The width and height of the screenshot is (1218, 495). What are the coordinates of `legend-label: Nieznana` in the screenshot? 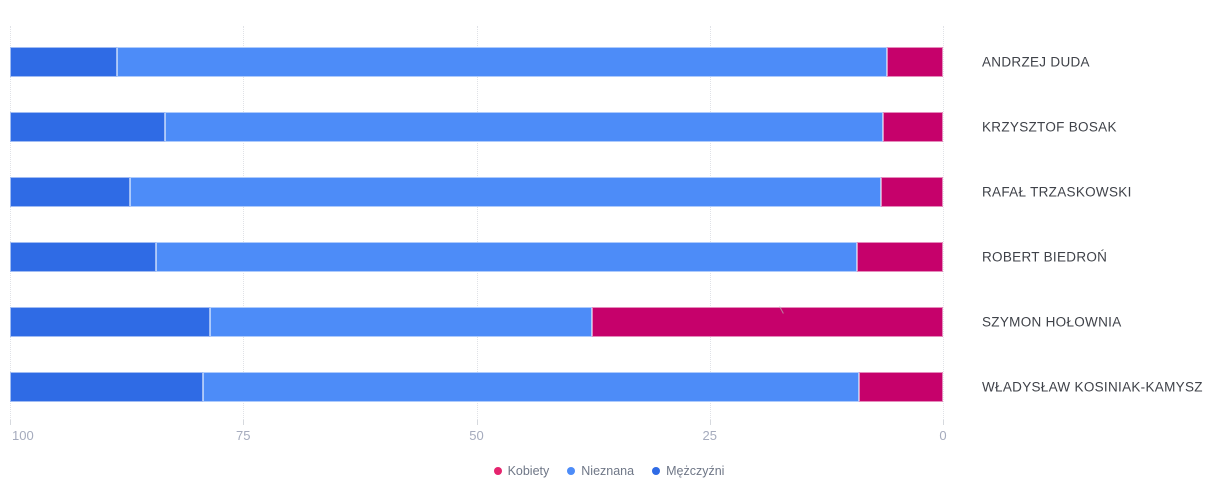 It's located at (608, 471).